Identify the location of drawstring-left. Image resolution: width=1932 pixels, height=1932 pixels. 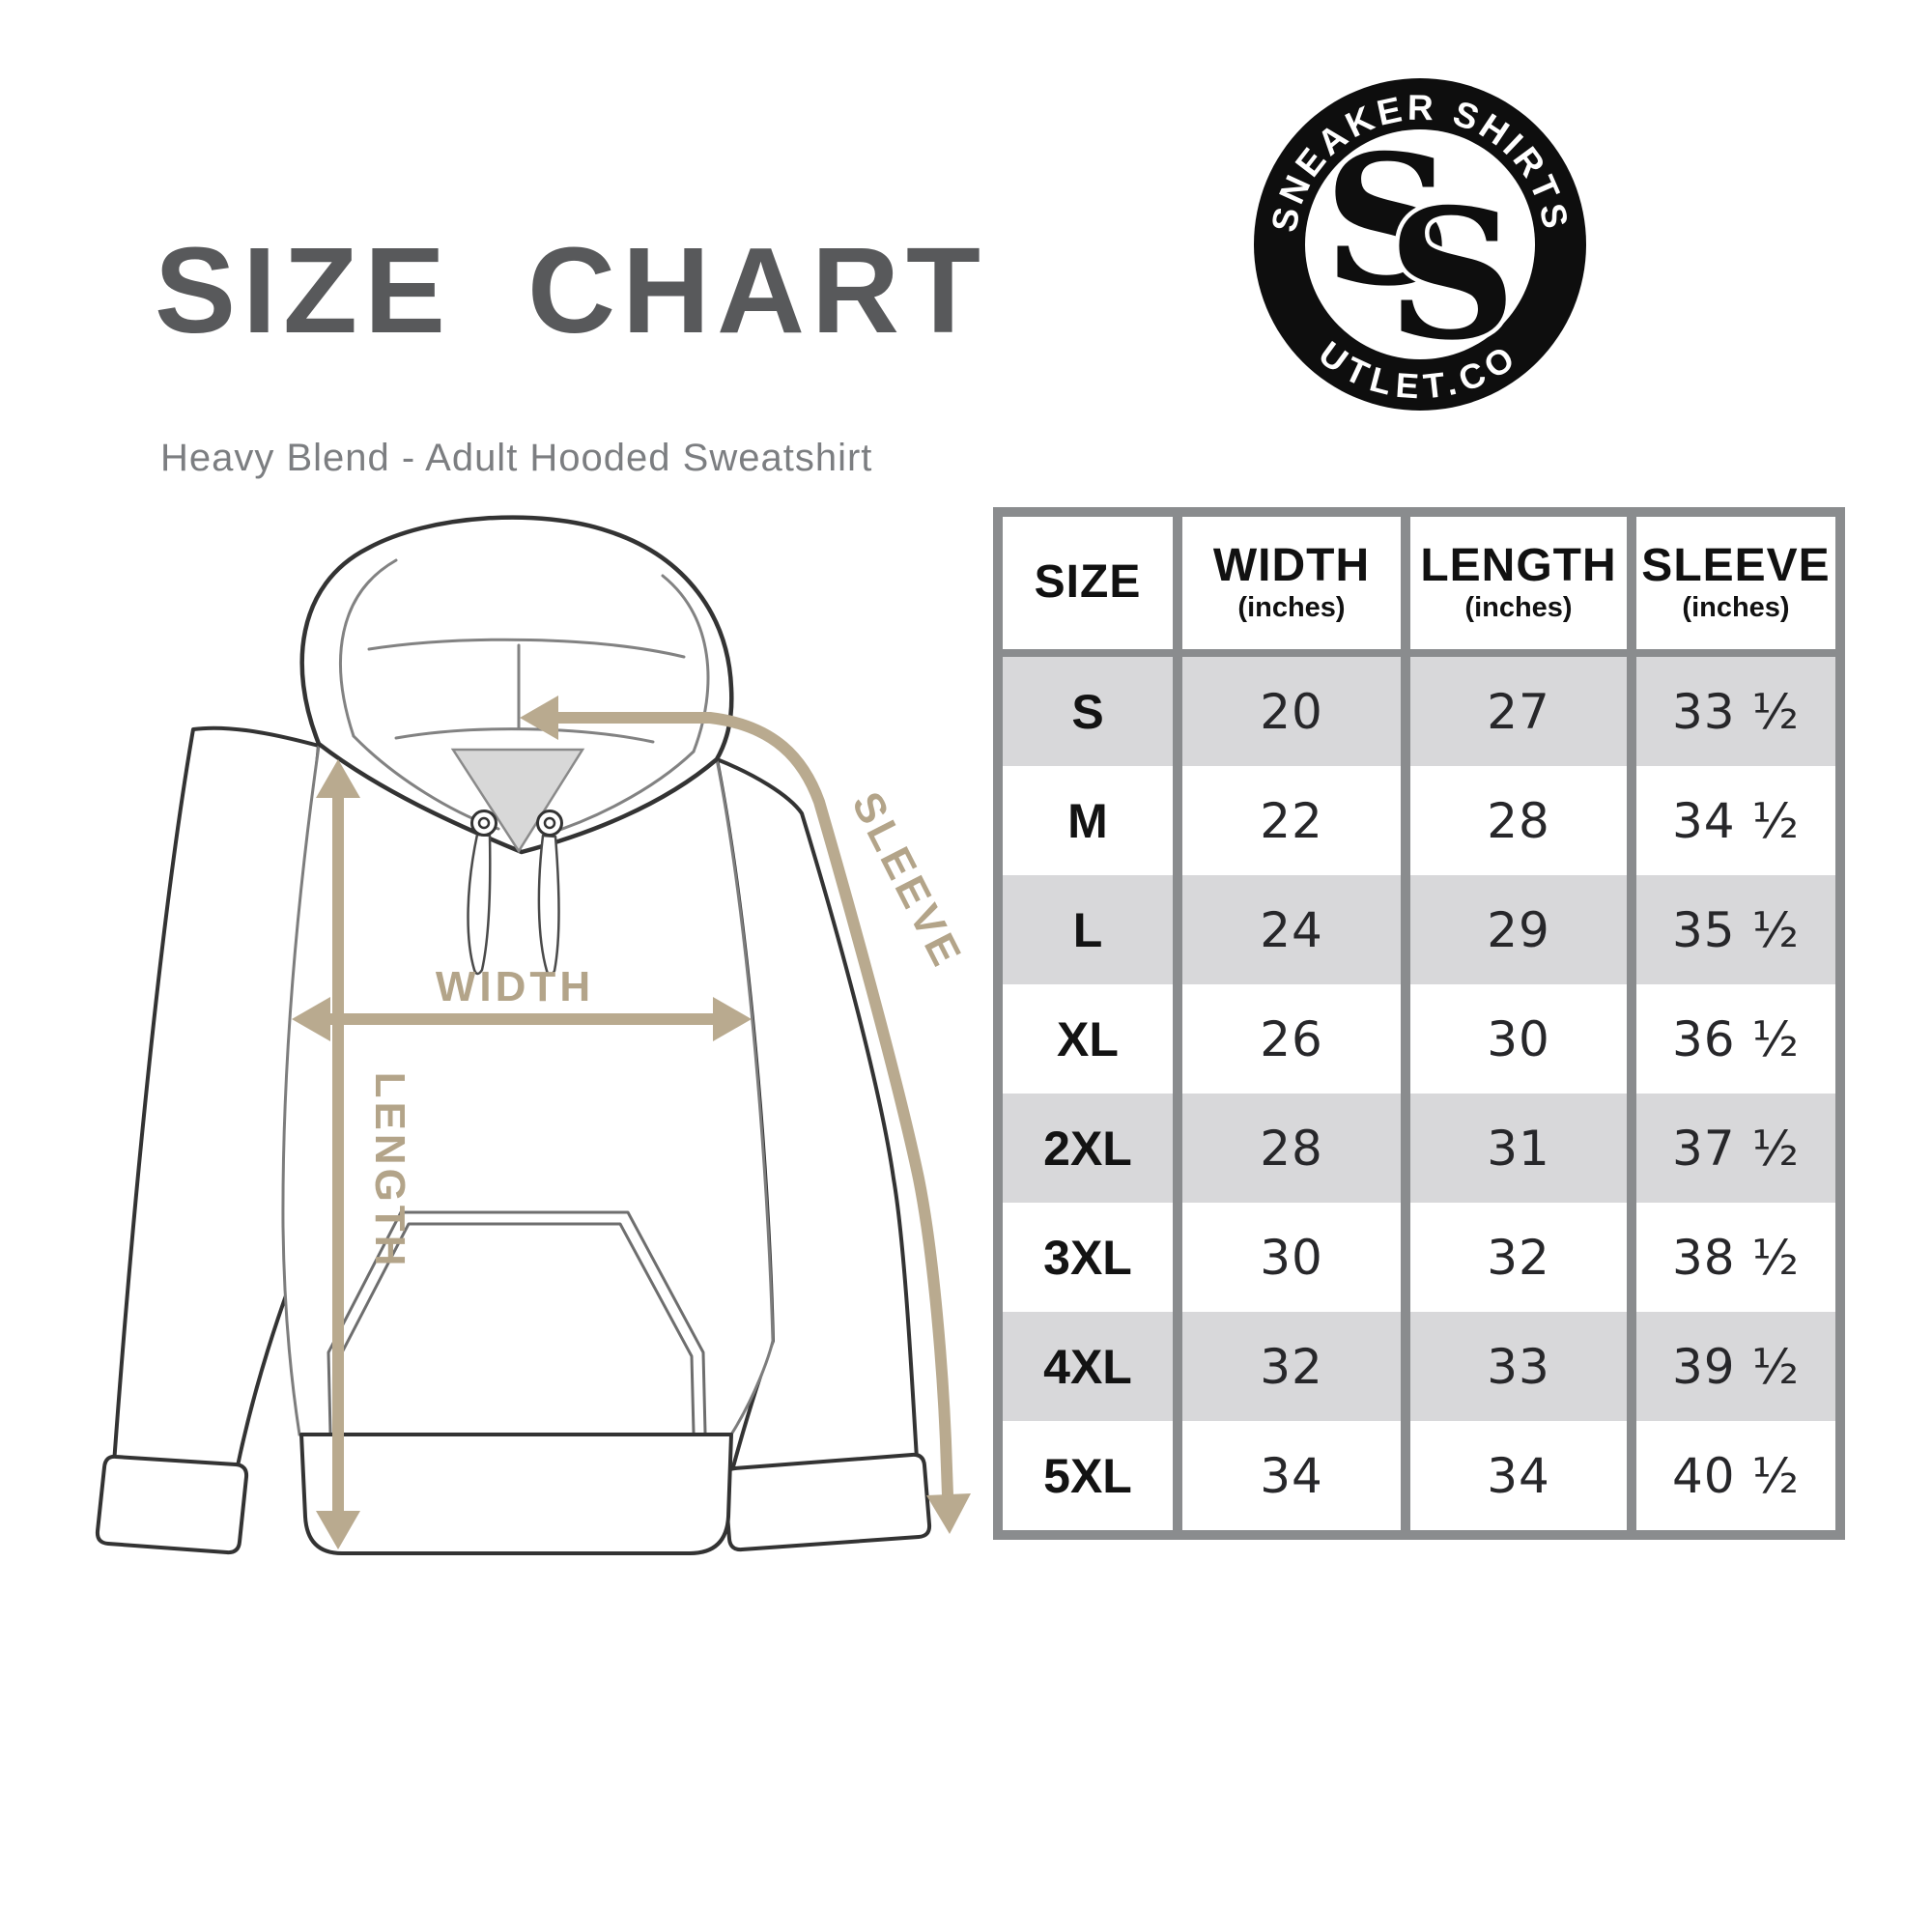
(479, 904).